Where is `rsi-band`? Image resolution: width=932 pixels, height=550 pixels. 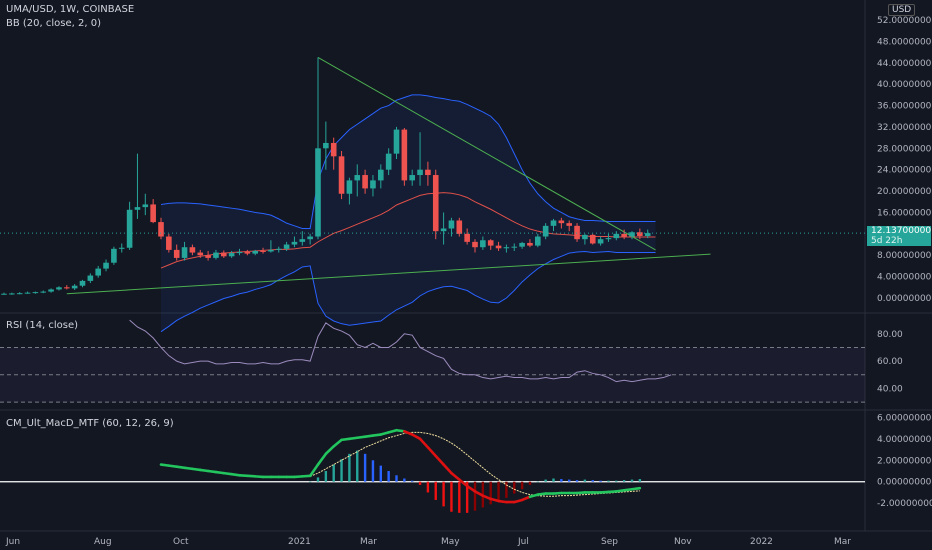 rsi-band is located at coordinates (432, 375).